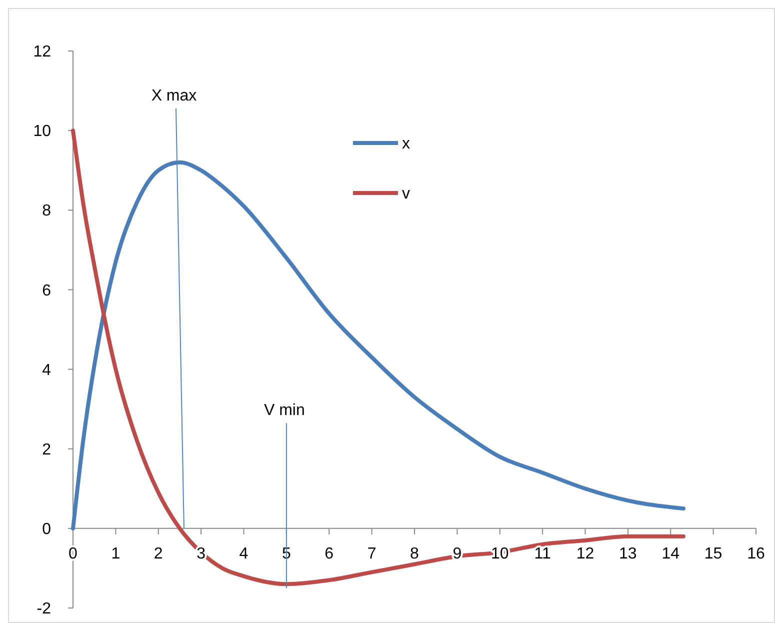 The image size is (775, 623). Describe the element at coordinates (158, 553) in the screenshot. I see `x-tick-label: 2` at that location.